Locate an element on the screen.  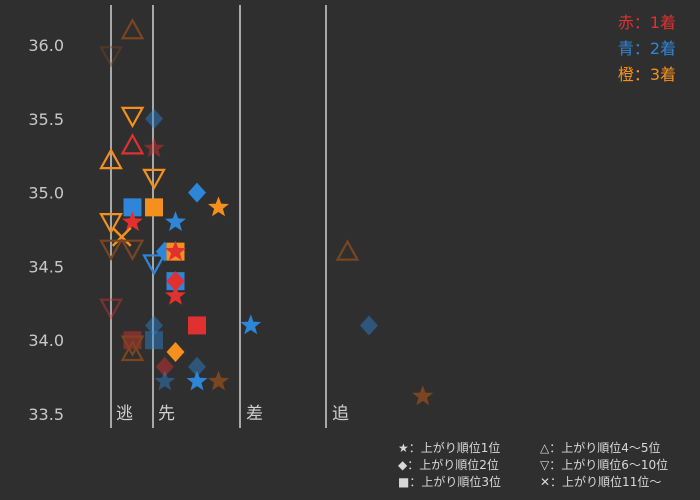
legend-rank-6-10: ▽：上がり順位6～10位 is located at coordinates (604, 464).